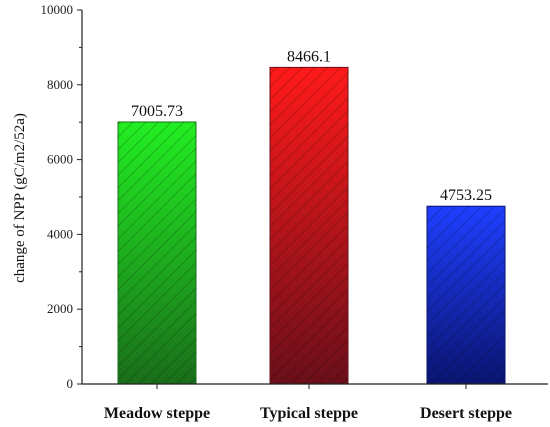 The image size is (550, 427). What do you see at coordinates (309, 56) in the screenshot?
I see `data-label: 8466.1` at bounding box center [309, 56].